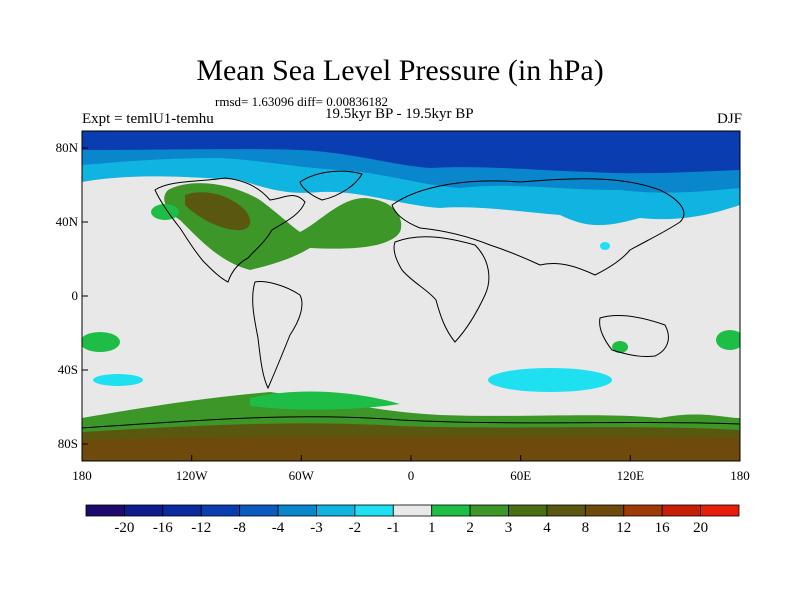  What do you see at coordinates (85, 296) in the screenshot?
I see `latitude-ticks` at bounding box center [85, 296].